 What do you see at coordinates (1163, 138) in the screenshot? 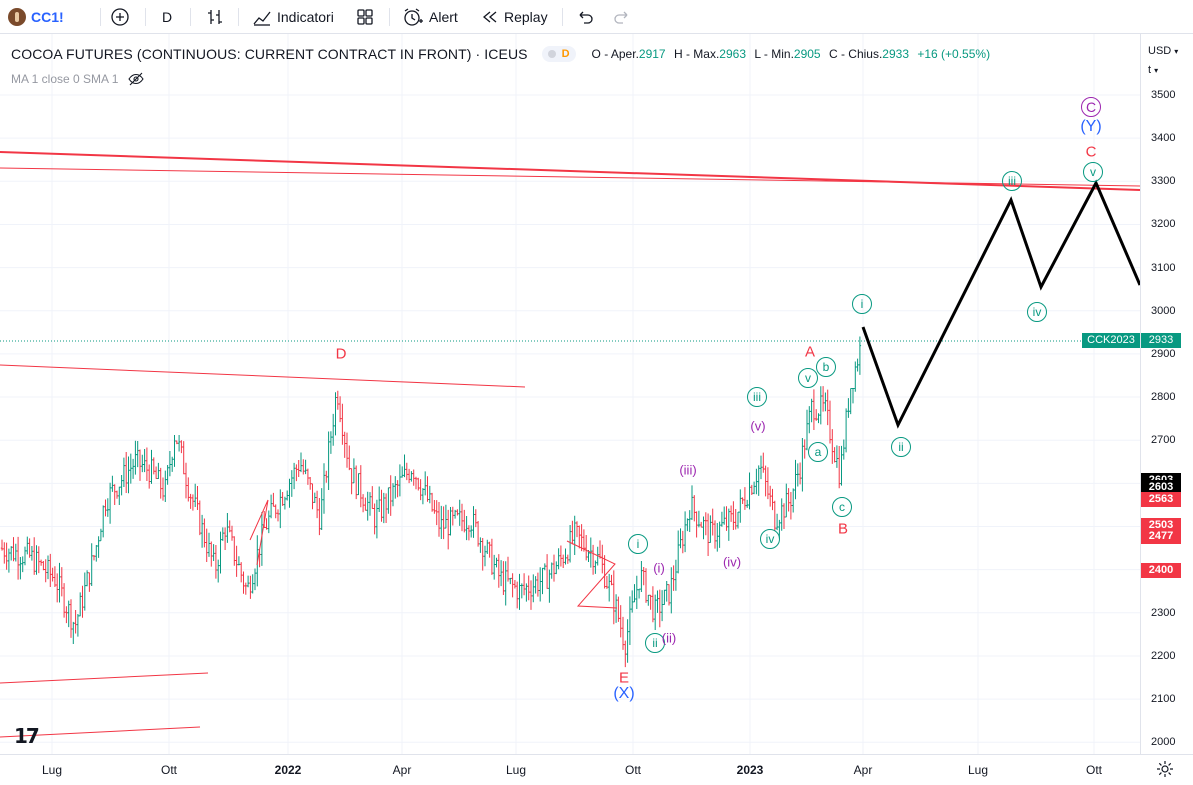
I see `price-tick-label: 3400` at bounding box center [1163, 138].